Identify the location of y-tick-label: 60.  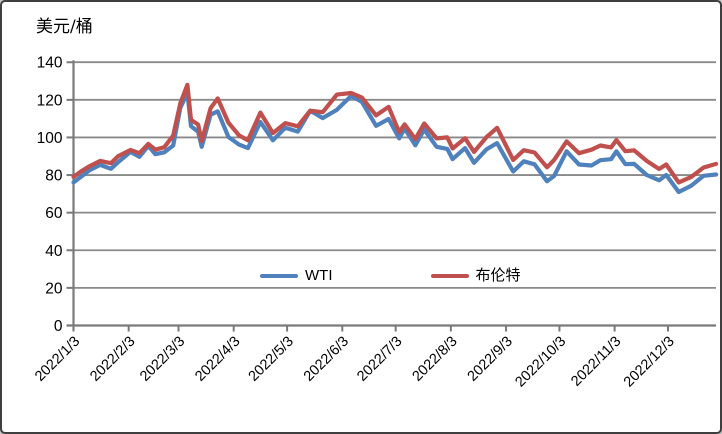
(54, 213).